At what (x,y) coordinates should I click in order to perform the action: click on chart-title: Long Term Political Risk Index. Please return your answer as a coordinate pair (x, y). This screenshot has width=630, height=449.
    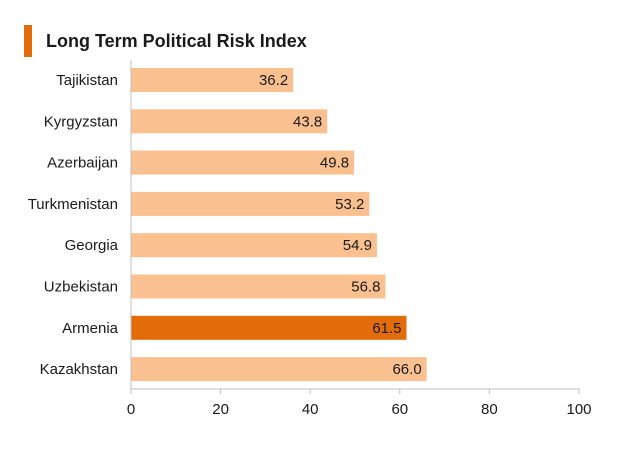
    Looking at the image, I should click on (176, 40).